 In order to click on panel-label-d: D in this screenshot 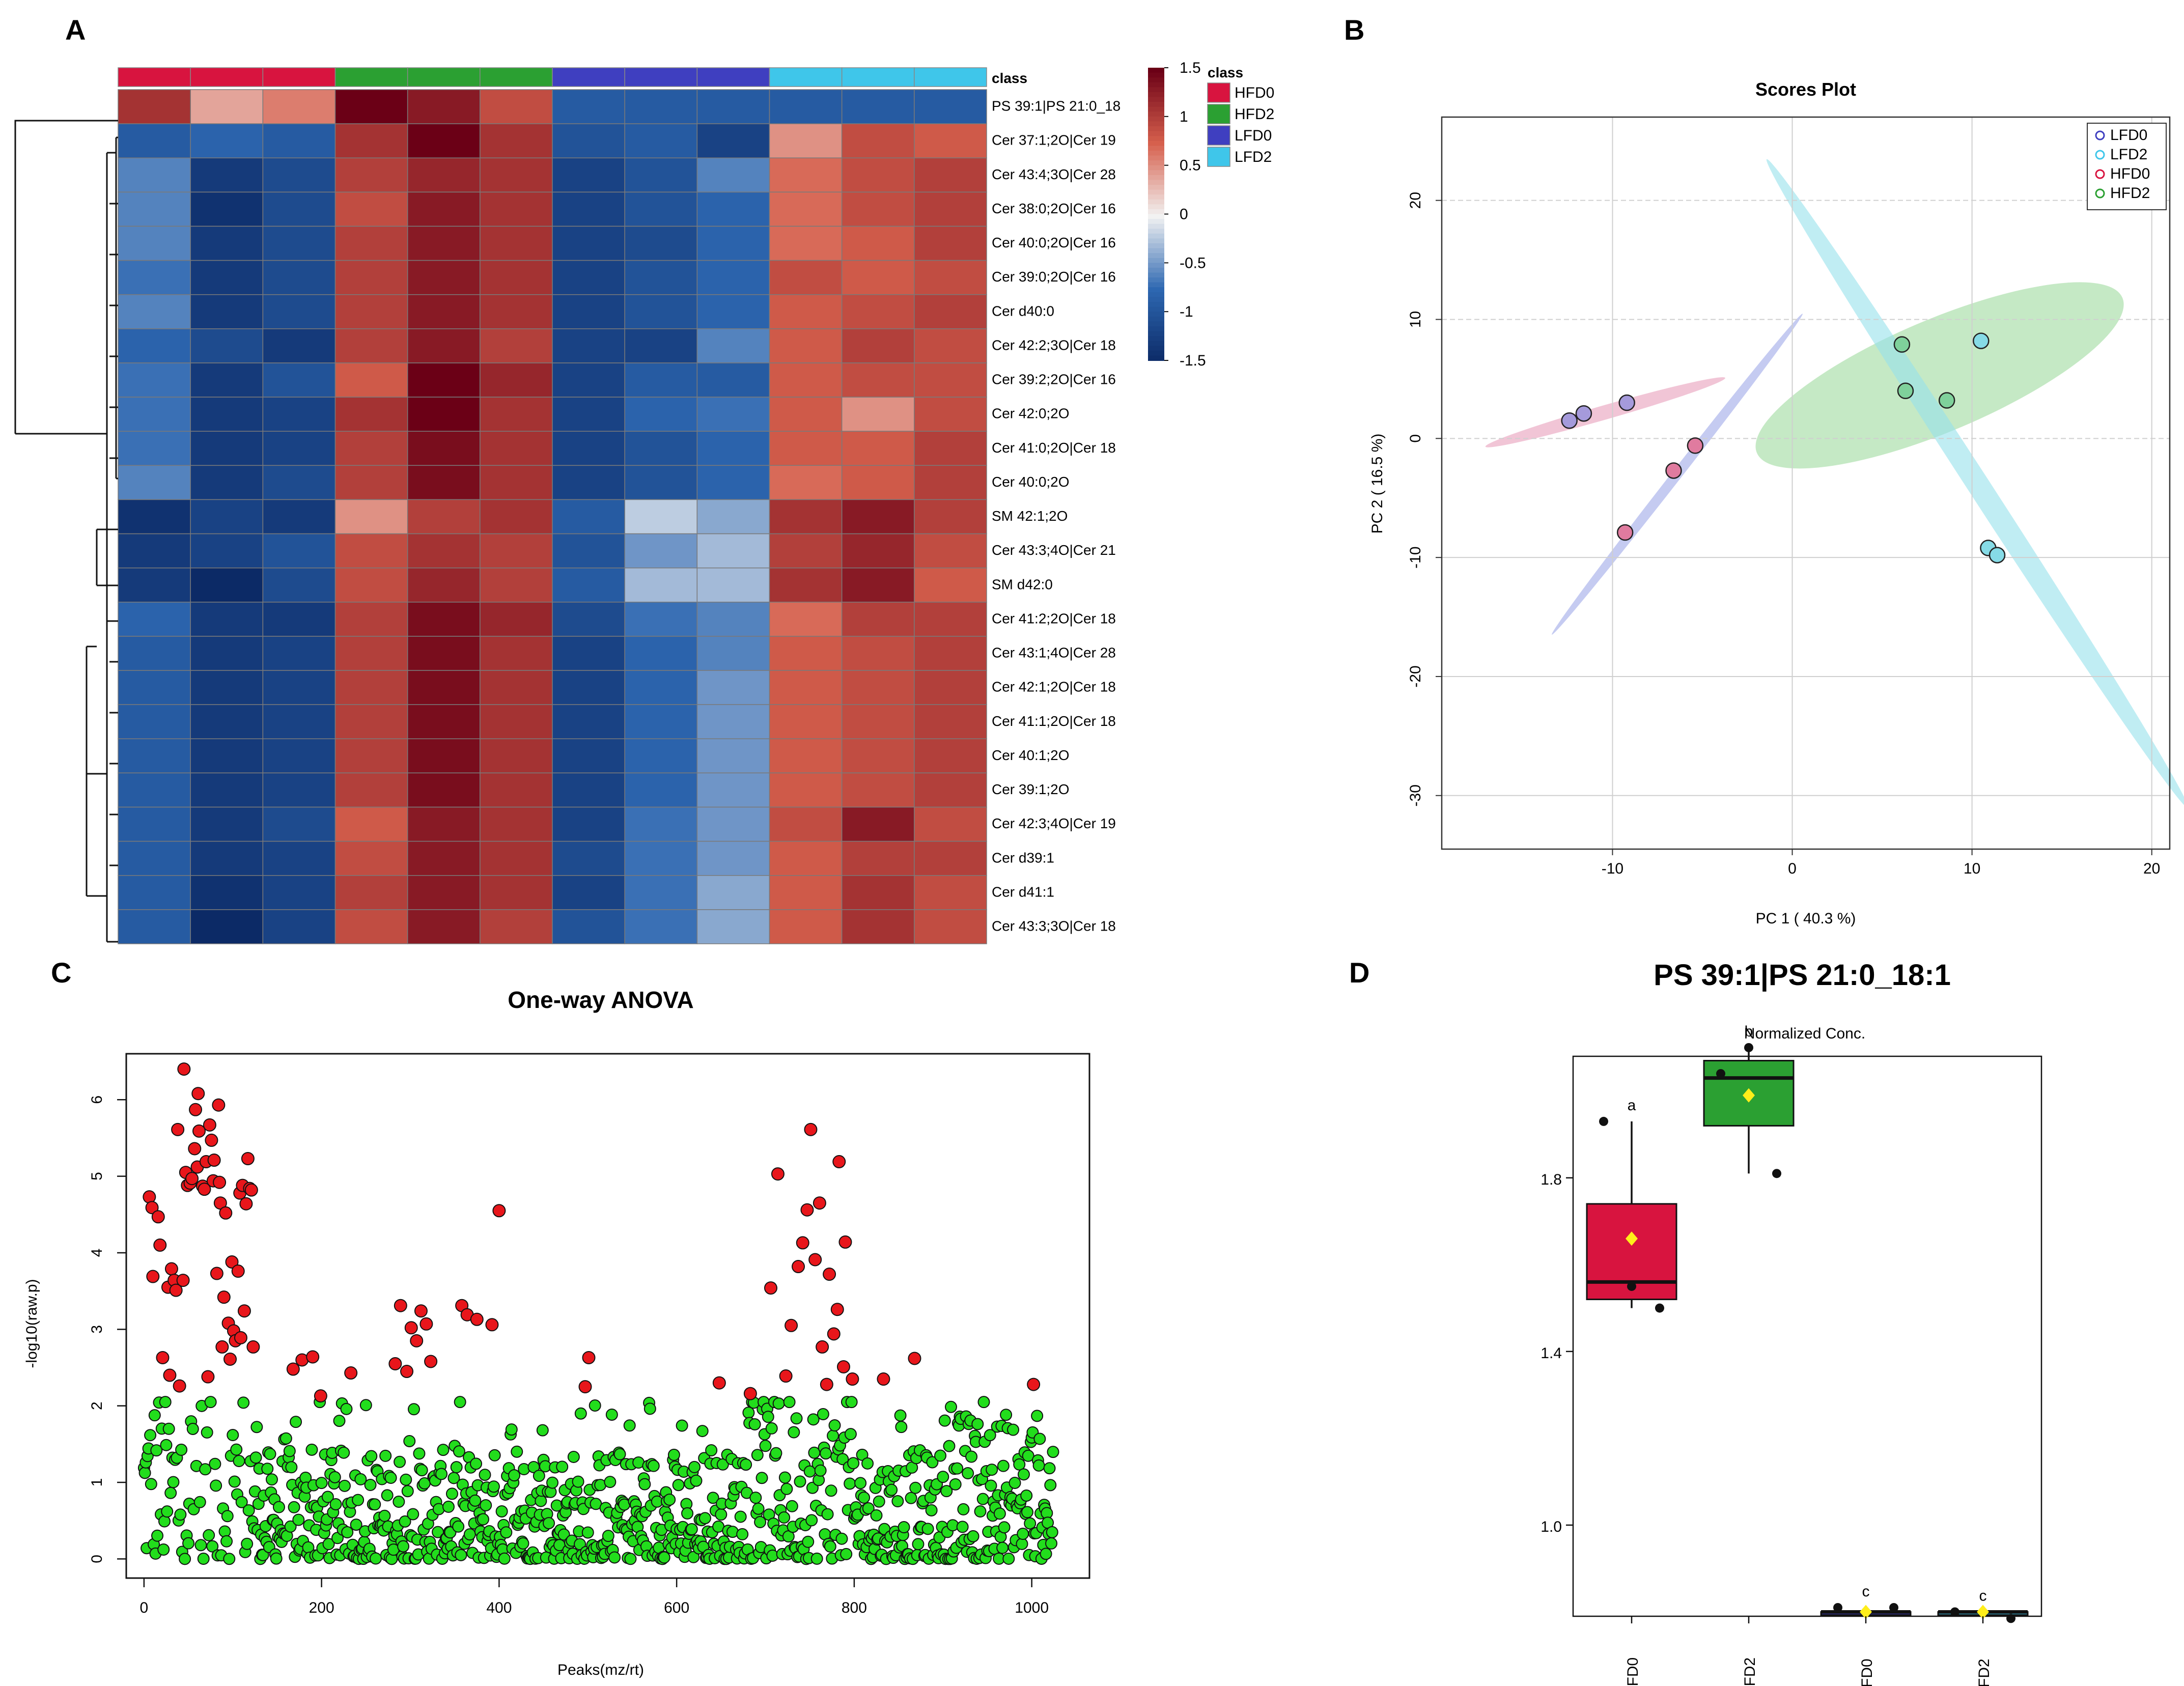, I will do `click(1359, 973)`.